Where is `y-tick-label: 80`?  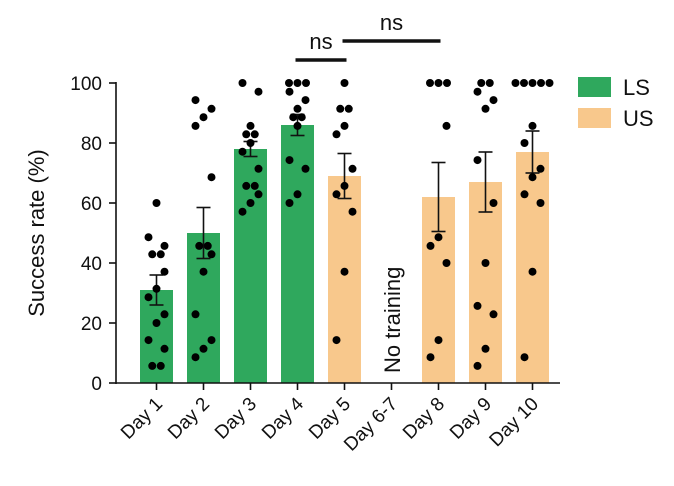
y-tick-label: 80 is located at coordinates (91, 144).